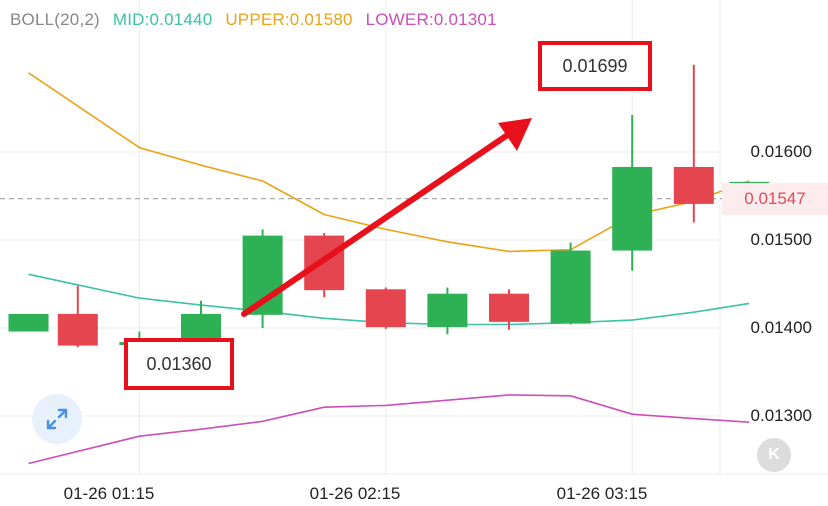 The height and width of the screenshot is (506, 828). Describe the element at coordinates (781, 415) in the screenshot. I see `y-axis-tick-label: 0.01300` at that location.